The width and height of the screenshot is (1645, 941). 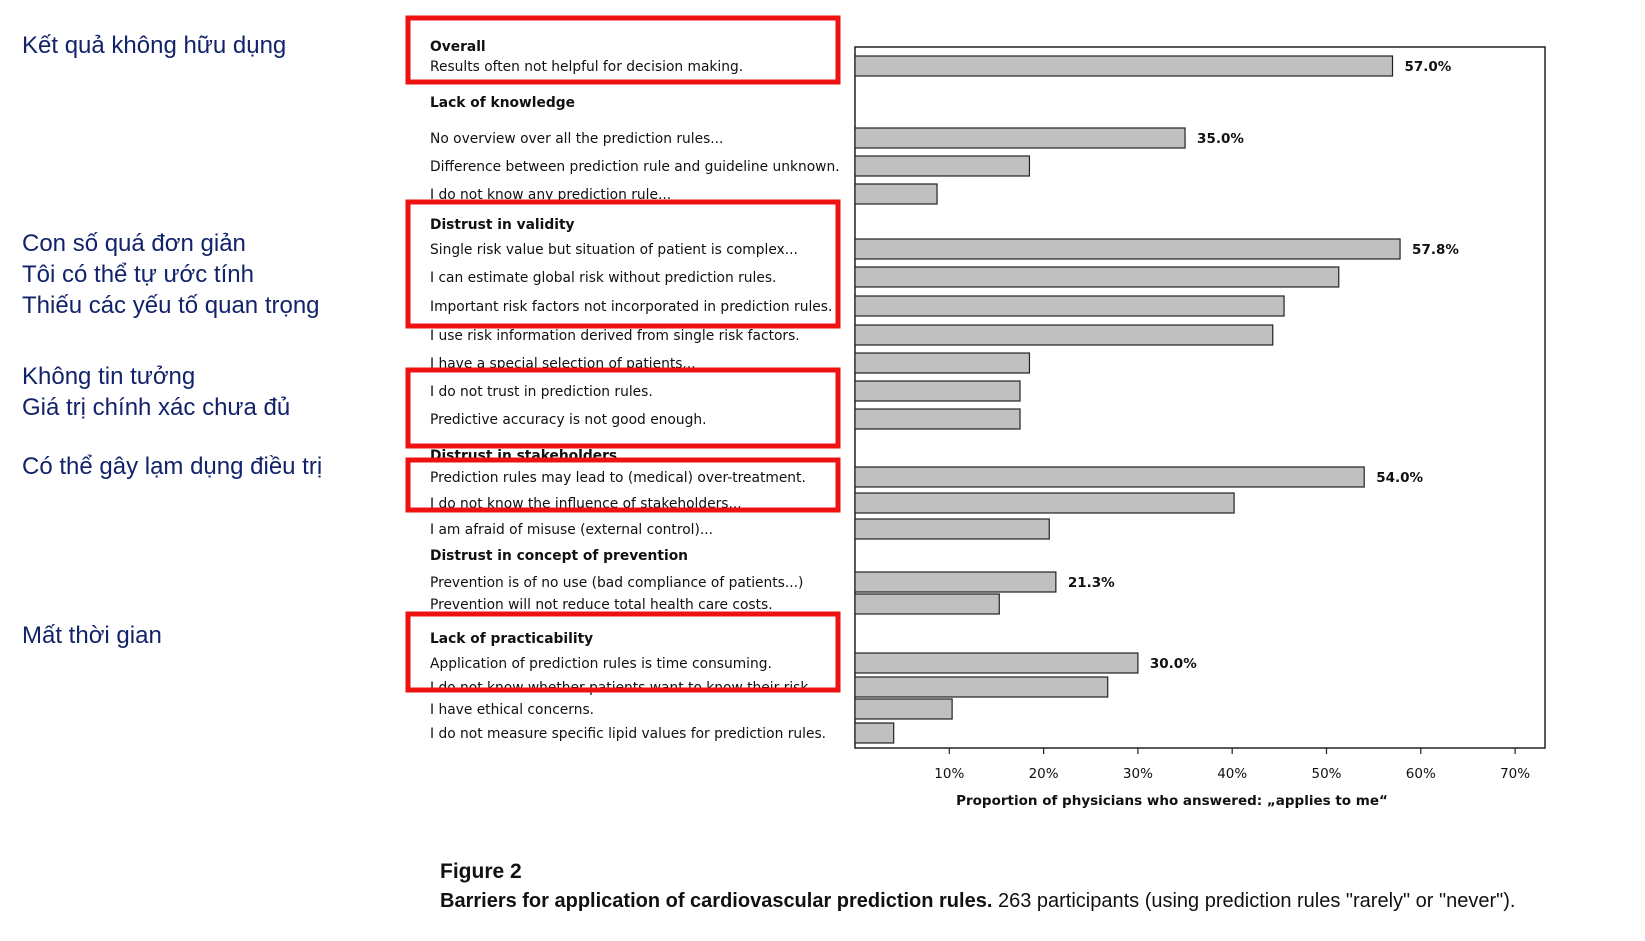 I want to click on figure-label: Figure 2, so click(x=481, y=871).